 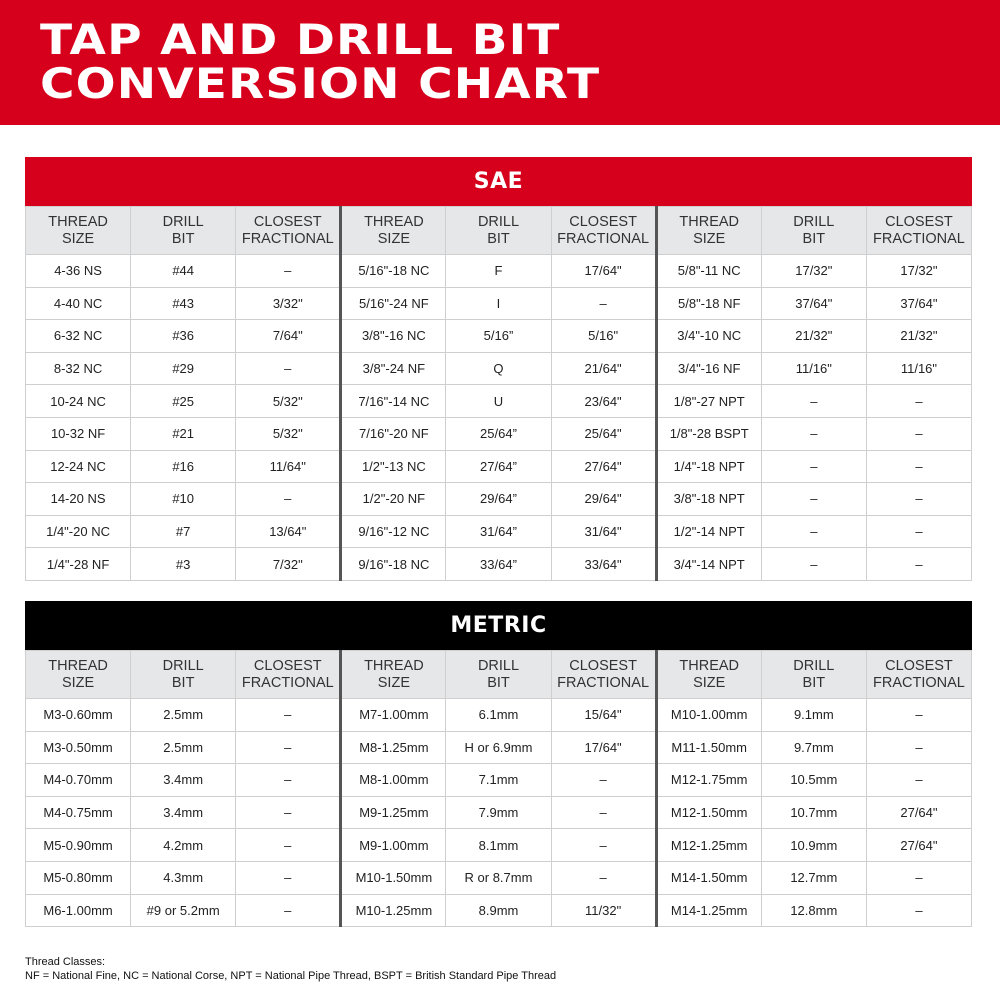 I want to click on table-cell: 5/16"-18 NC, so click(x=393, y=271).